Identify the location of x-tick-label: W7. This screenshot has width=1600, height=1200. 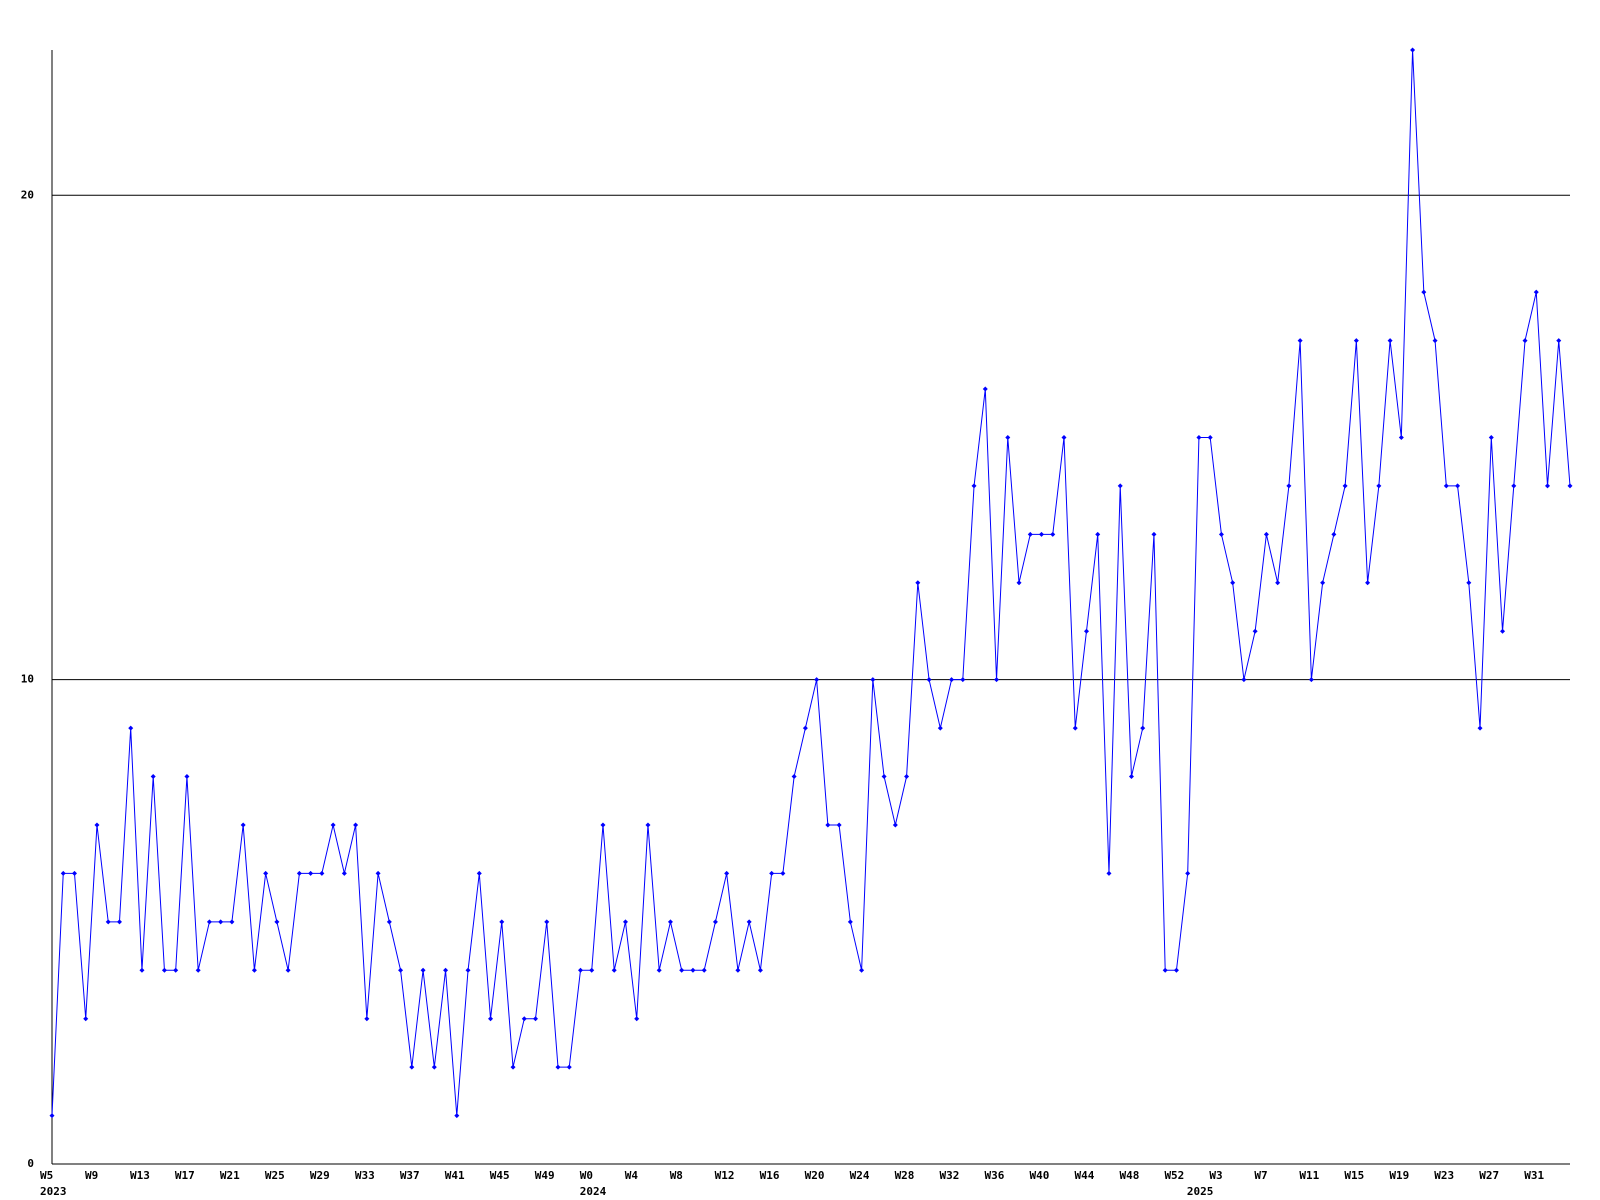
(1260, 1175).